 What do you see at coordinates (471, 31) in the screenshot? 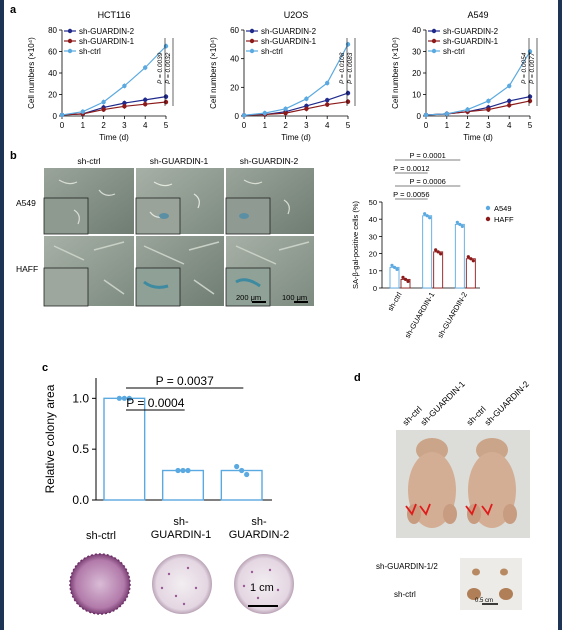
I see `a549-legend-label: sh-GUARDIN-2` at bounding box center [471, 31].